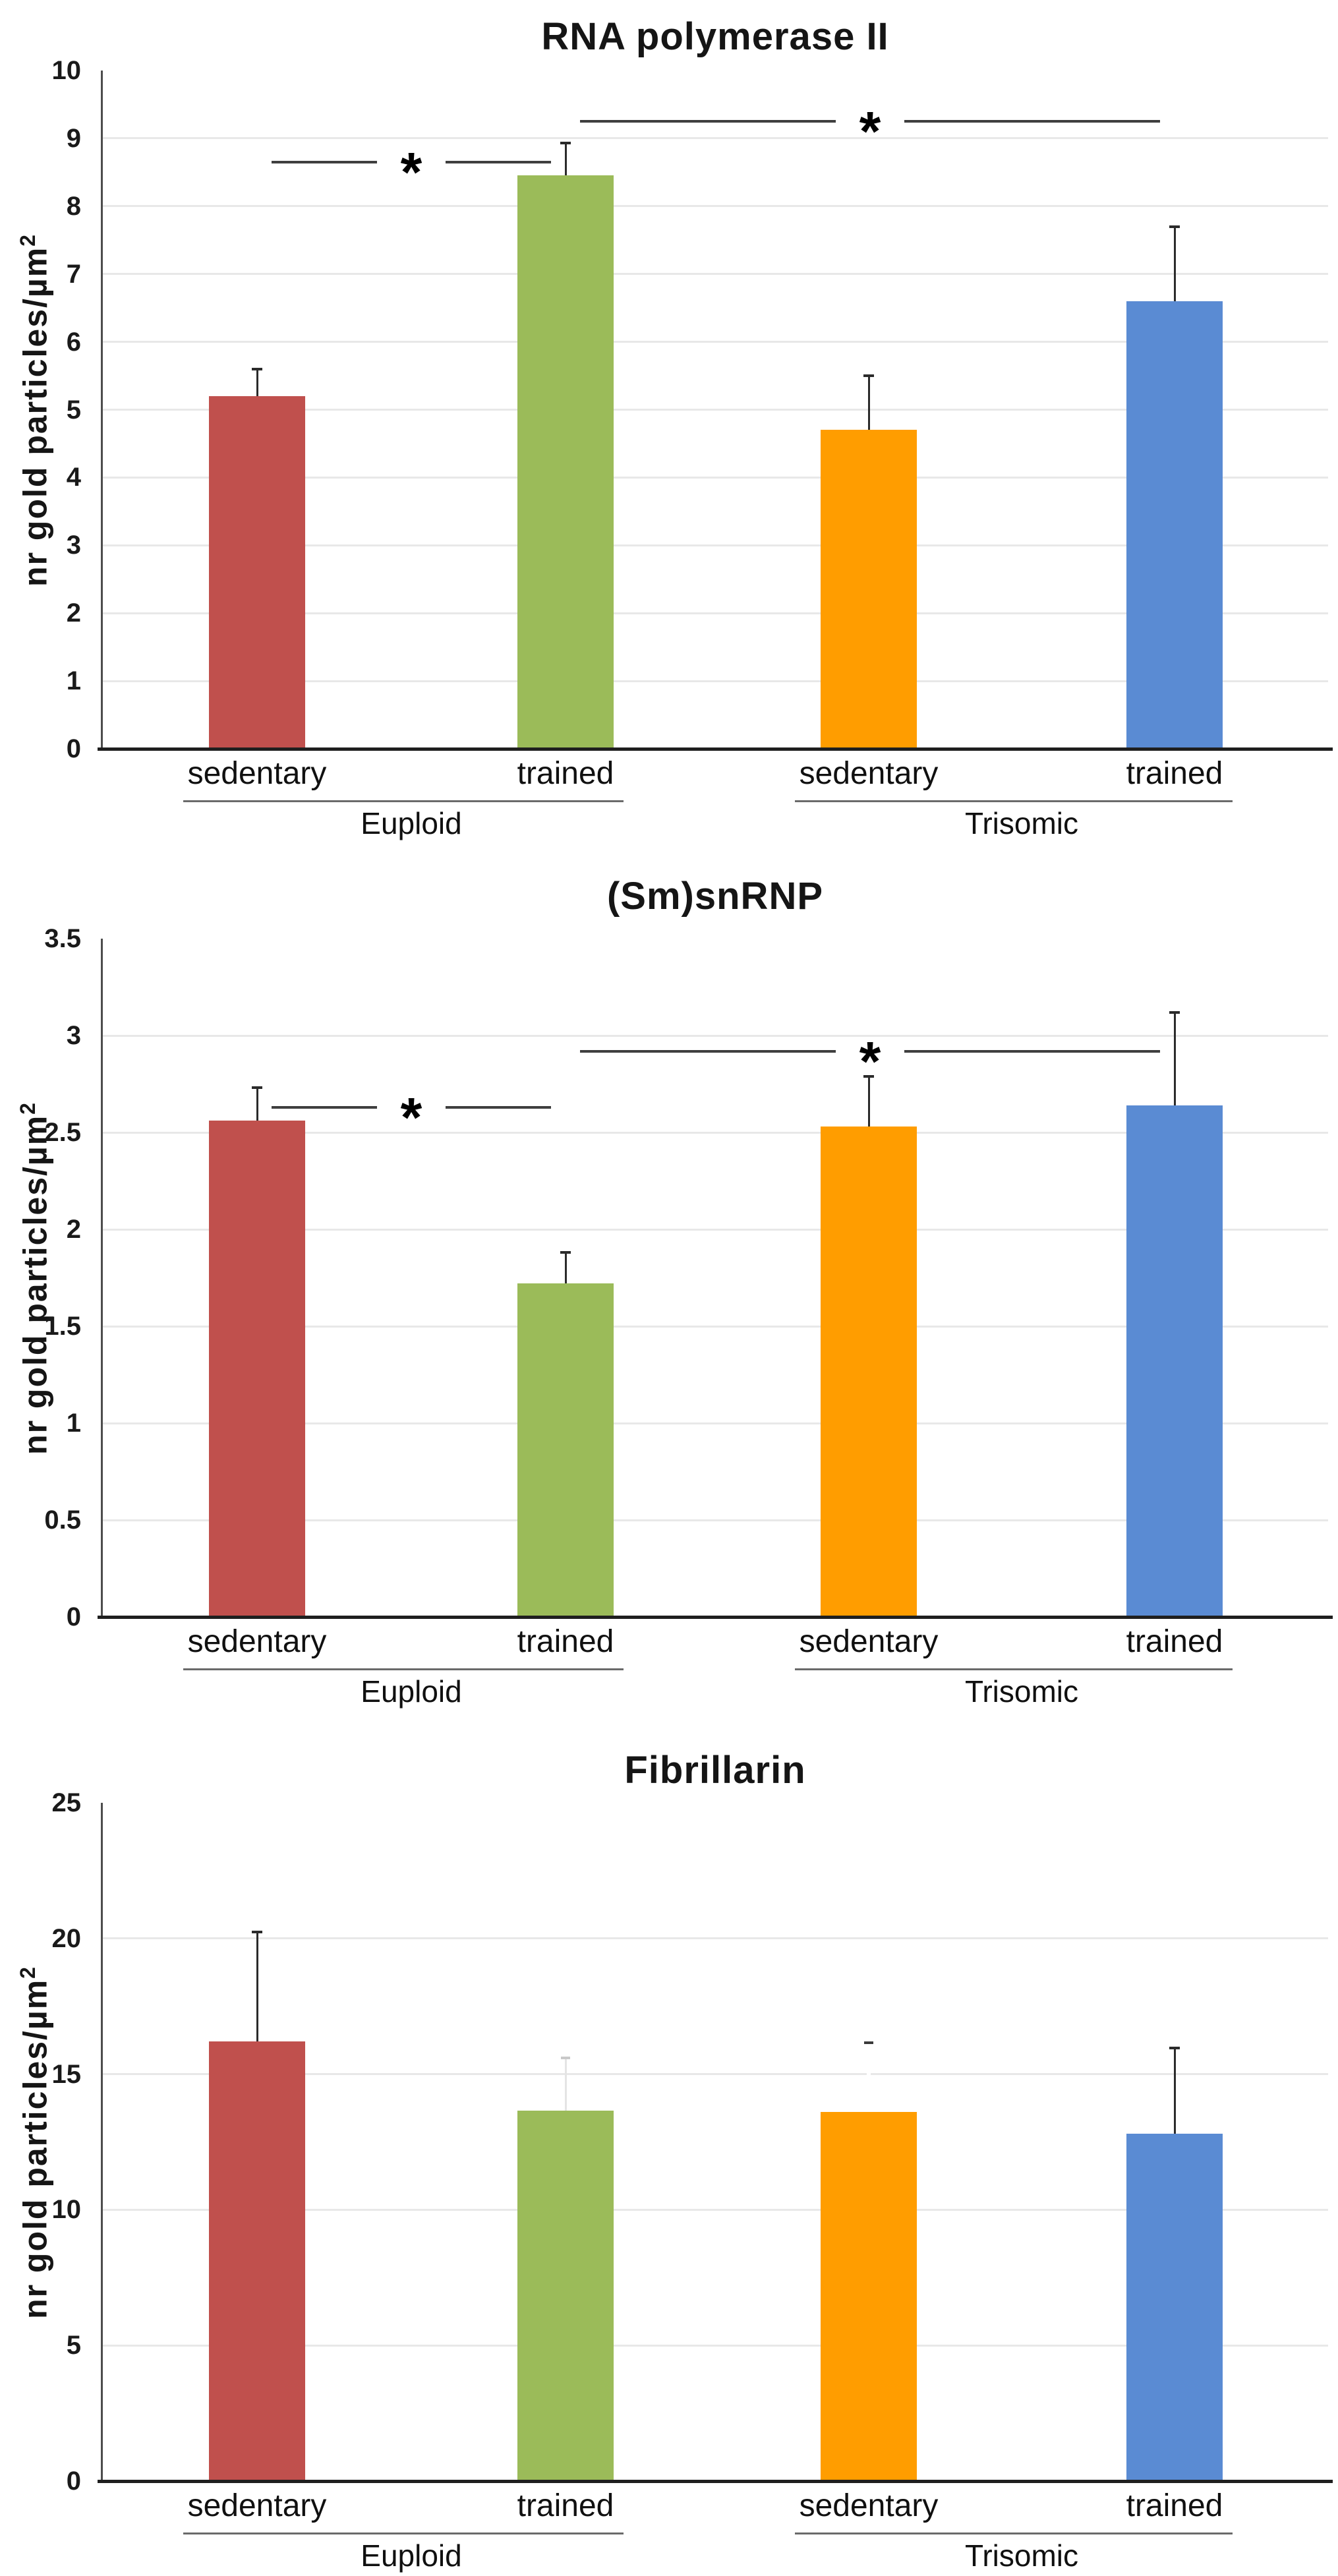 The image size is (1338, 2576). What do you see at coordinates (63, 938) in the screenshot?
I see `y-tick-label: 3.5` at bounding box center [63, 938].